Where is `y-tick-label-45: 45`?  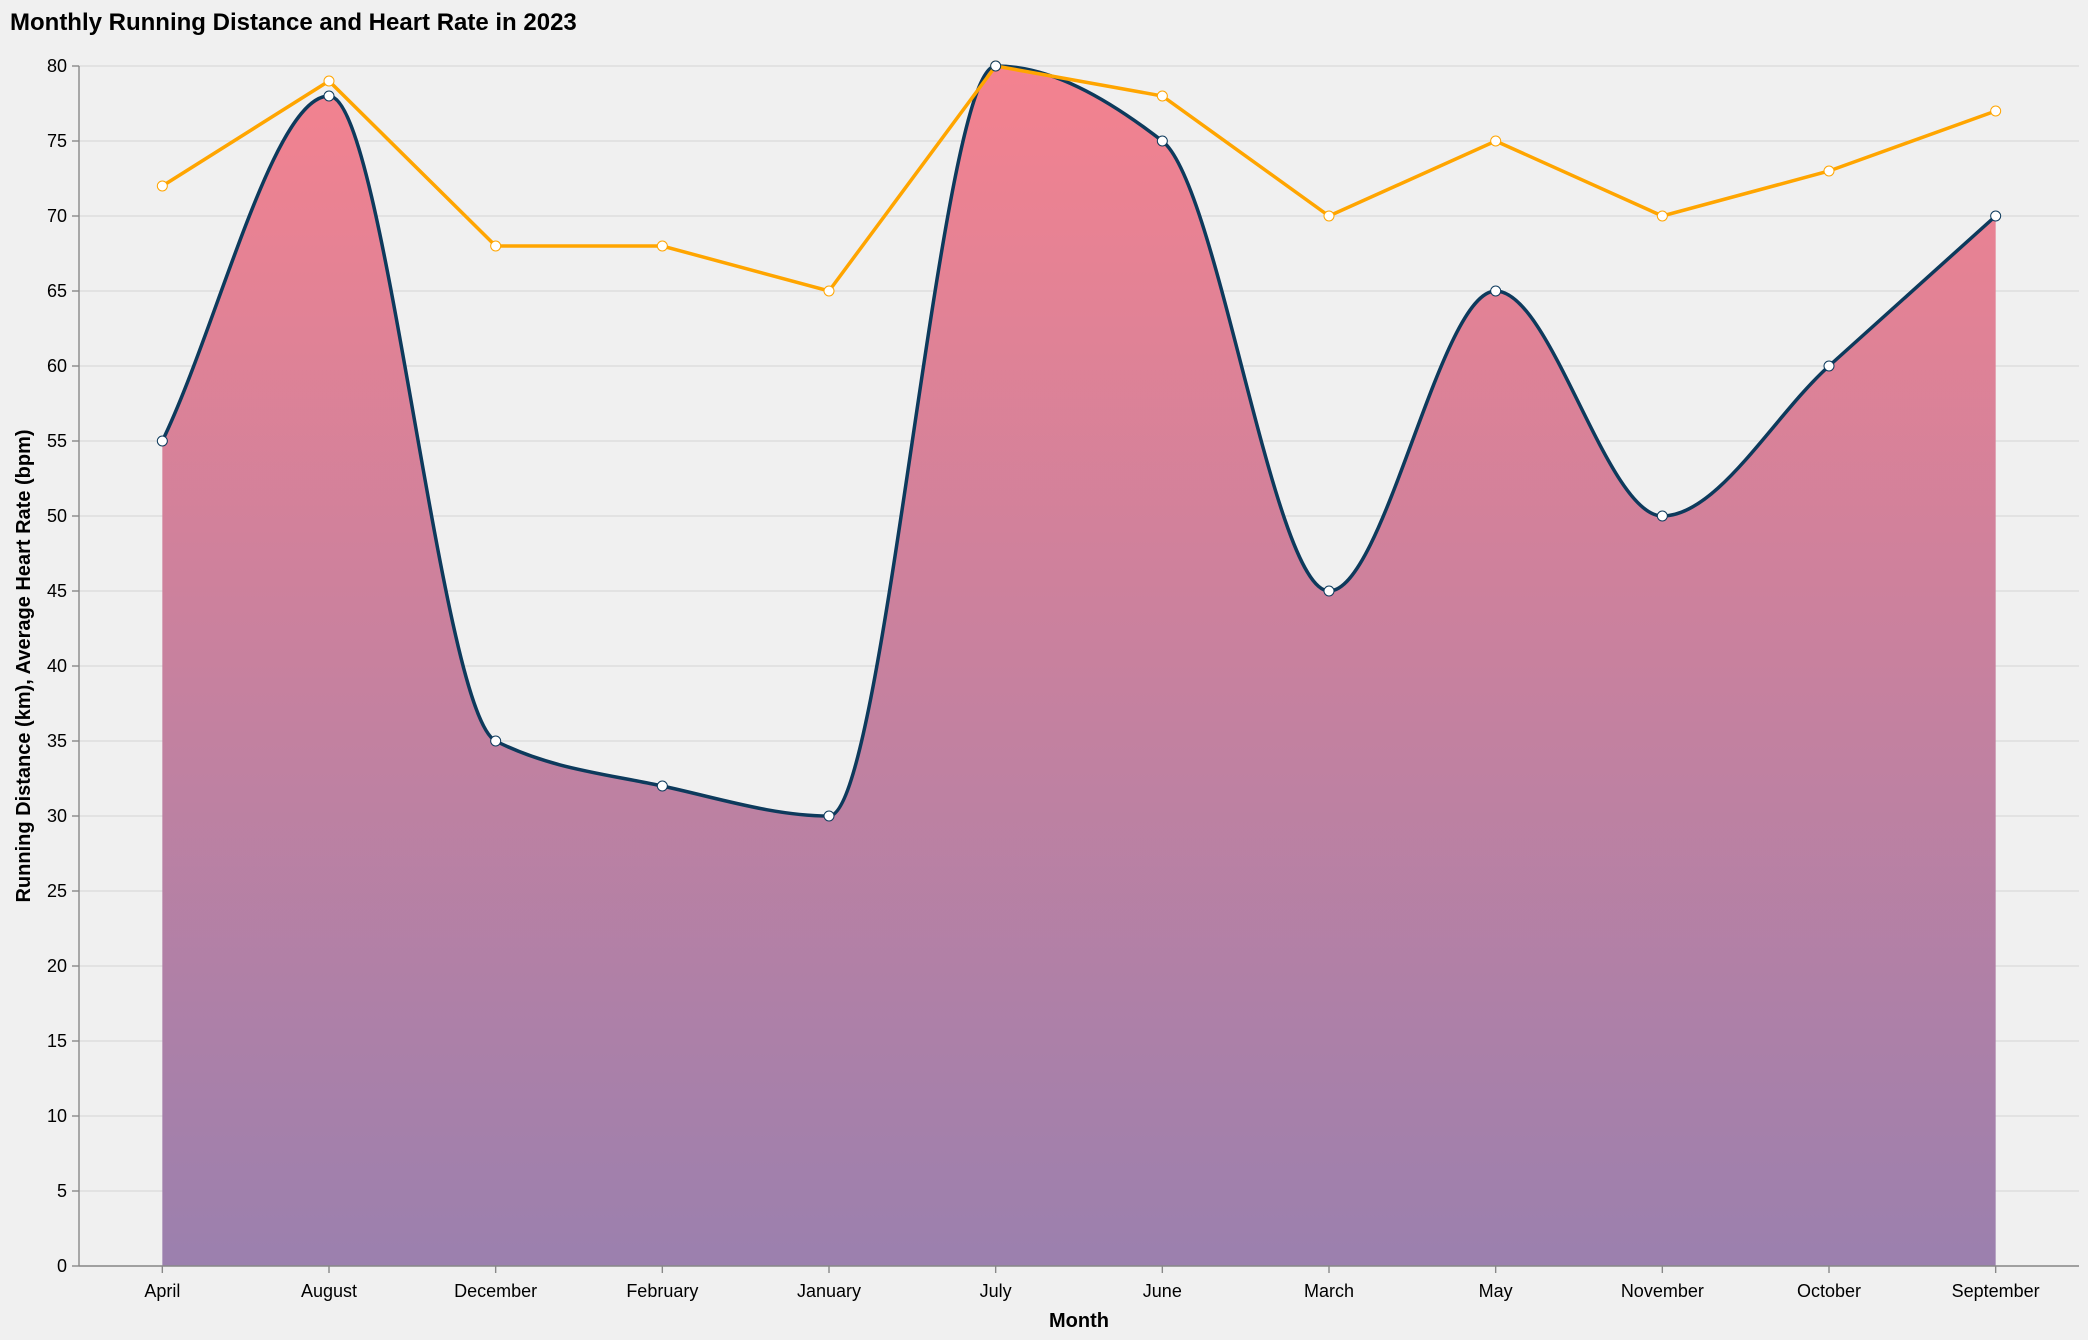
y-tick-label-45: 45 is located at coordinates (57, 591).